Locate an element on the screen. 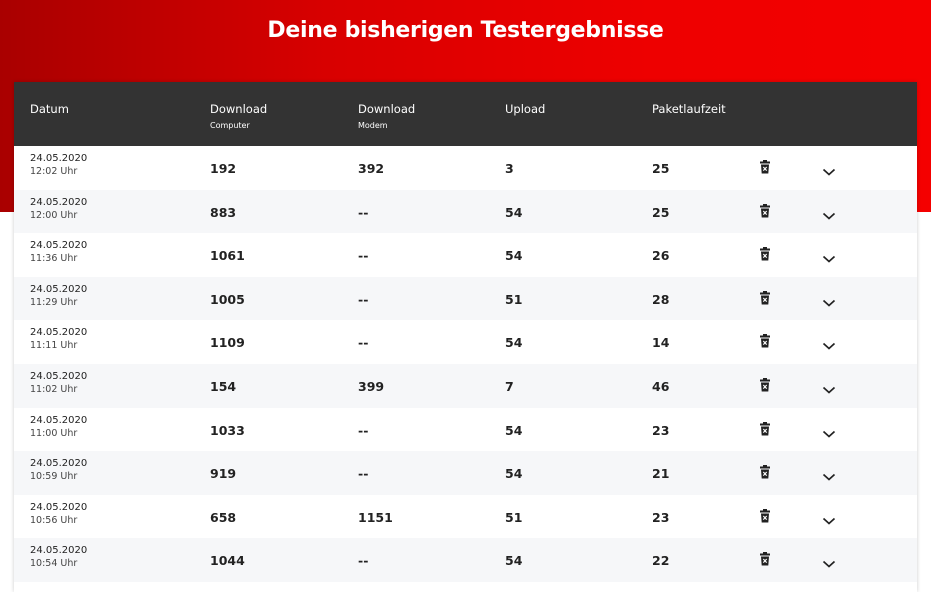 Image resolution: width=931 pixels, height=592 pixels. cell-value: 1033 is located at coordinates (227, 430).